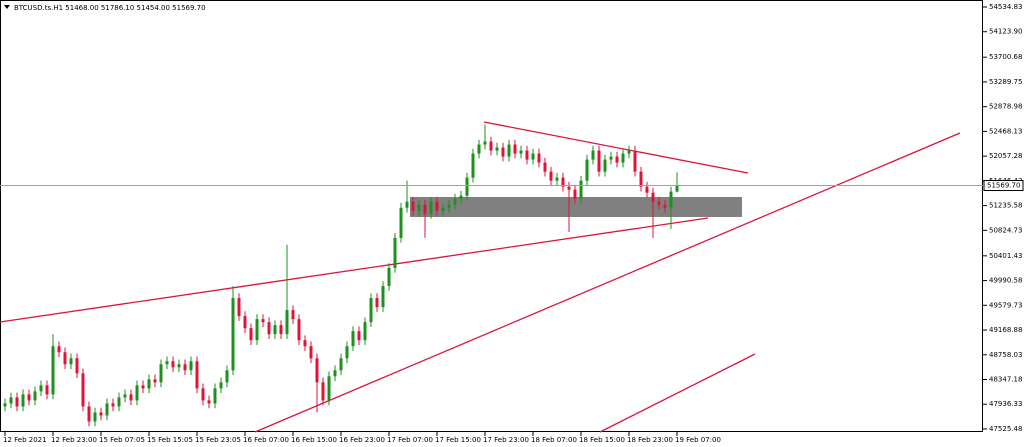  What do you see at coordinates (1005, 206) in the screenshot?
I see `y-tick-label: 51235.58` at bounding box center [1005, 206].